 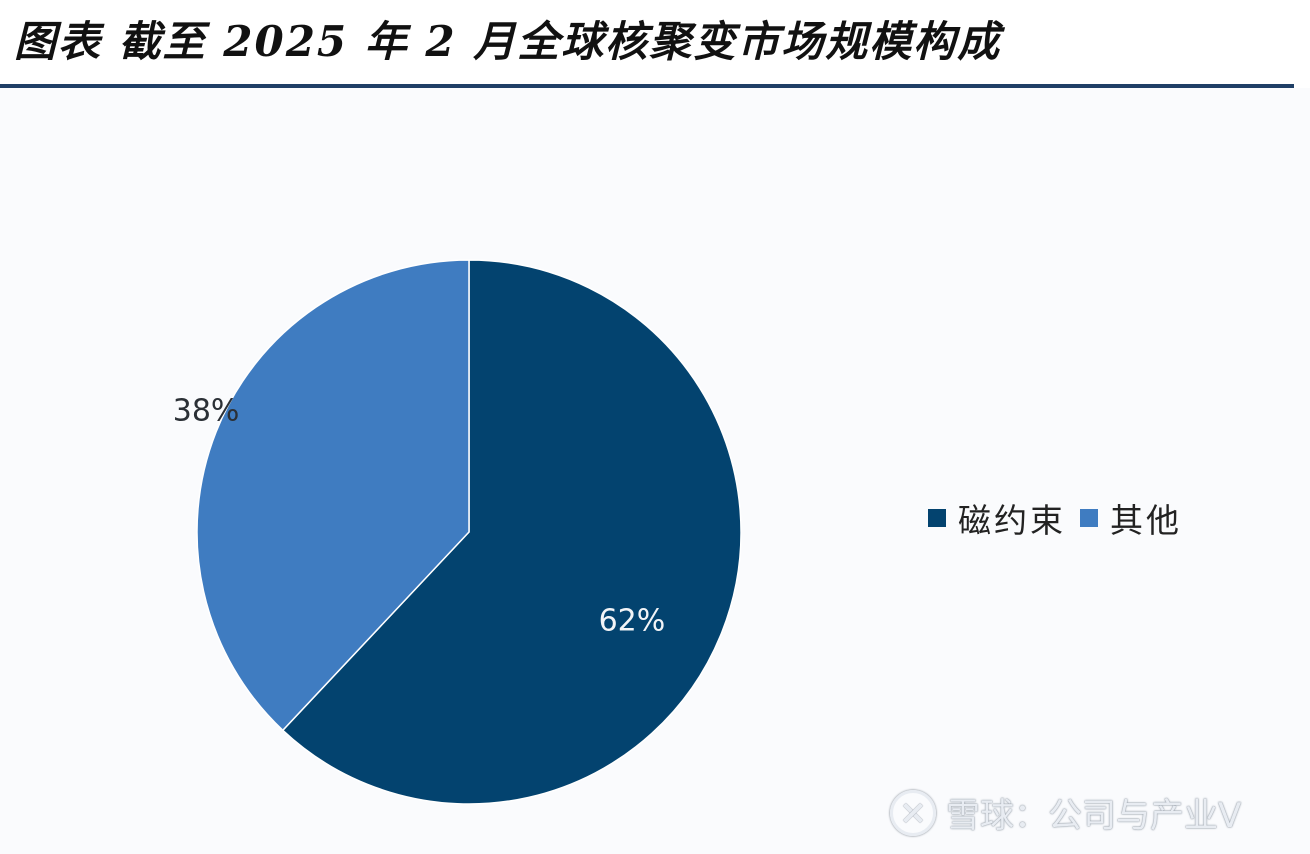 I want to click on title-divider, so click(x=647, y=86).